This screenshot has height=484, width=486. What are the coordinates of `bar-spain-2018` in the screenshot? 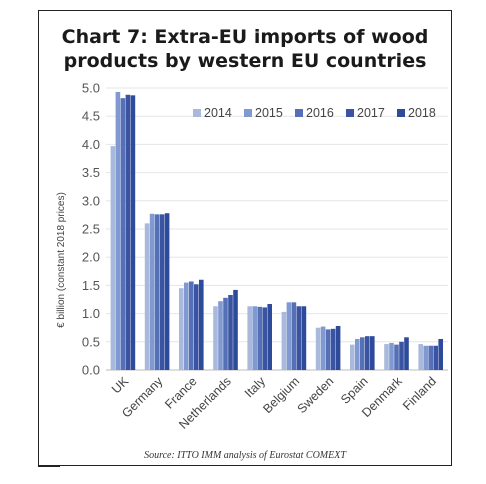 It's located at (372, 353).